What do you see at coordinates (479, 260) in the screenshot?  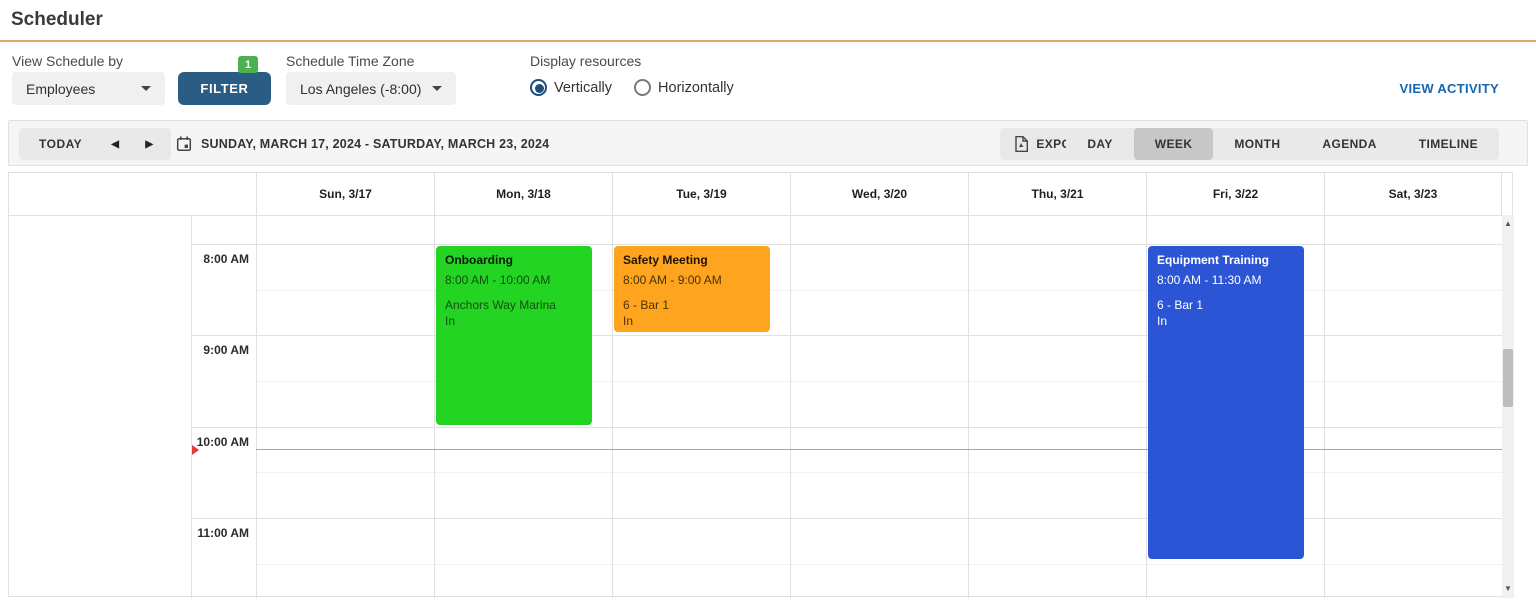 I see `event-title: Onboarding` at bounding box center [479, 260].